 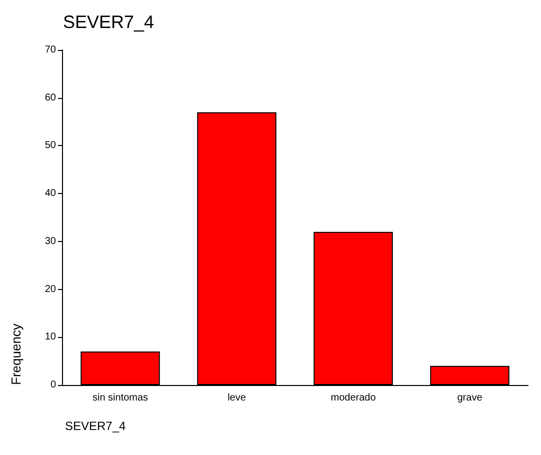 What do you see at coordinates (95, 426) in the screenshot?
I see `x-axis-title: SEVER7_4` at bounding box center [95, 426].